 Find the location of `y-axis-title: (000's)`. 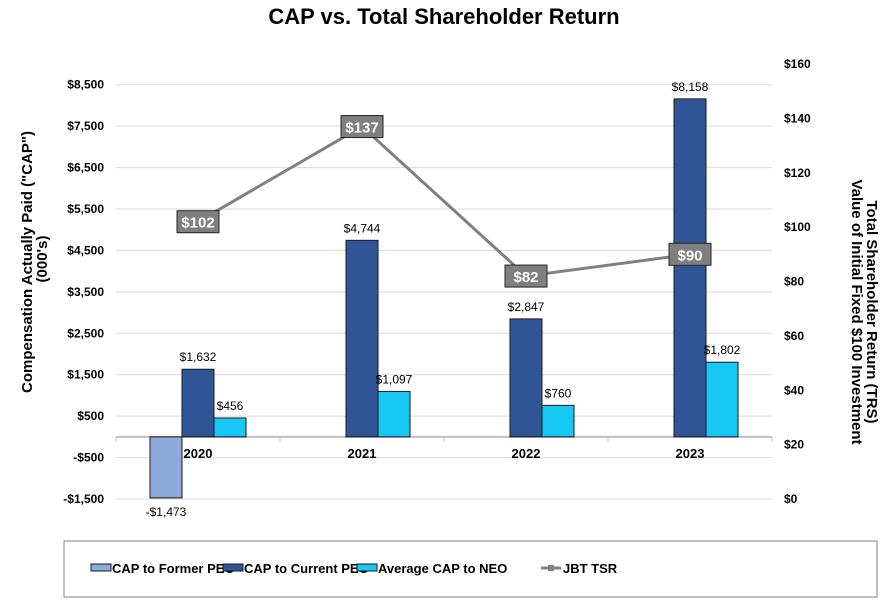

y-axis-title: (000's) is located at coordinates (42, 259).